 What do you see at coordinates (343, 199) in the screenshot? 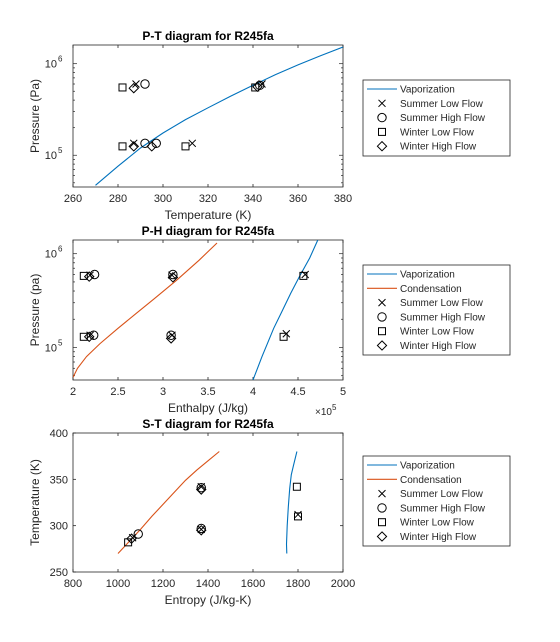
I see `x-tick-label: 380` at bounding box center [343, 199].